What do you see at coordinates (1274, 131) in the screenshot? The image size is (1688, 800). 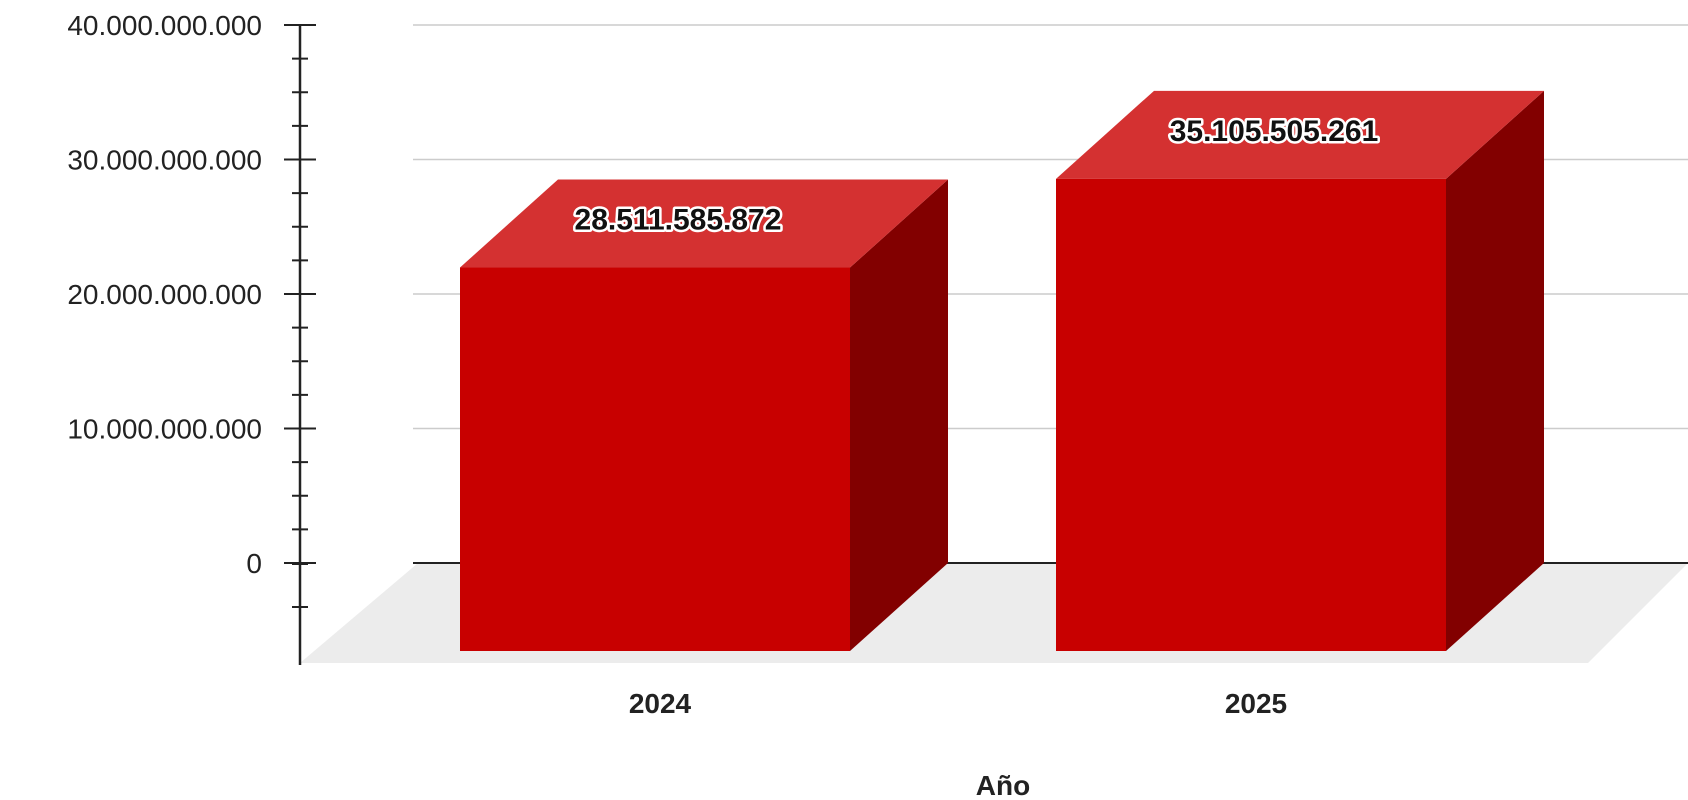 I see `data-label: 35.105.505.261` at bounding box center [1274, 131].